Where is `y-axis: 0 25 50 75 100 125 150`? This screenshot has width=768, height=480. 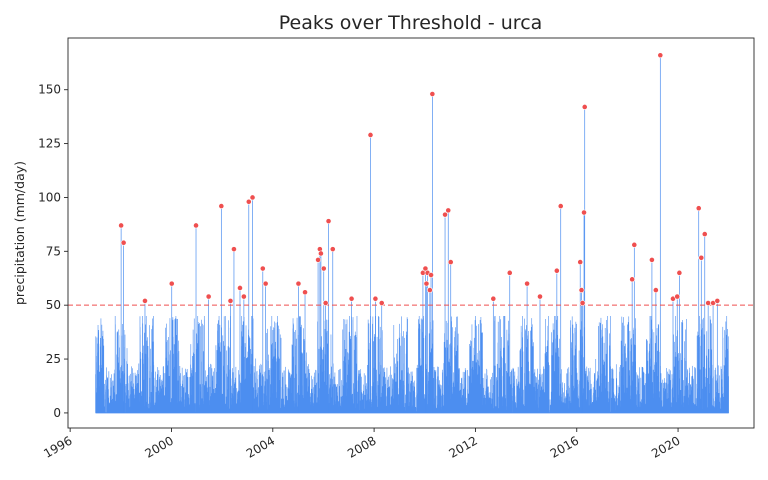
y-axis: 0 25 50 75 100 125 150 is located at coordinates (53, 251).